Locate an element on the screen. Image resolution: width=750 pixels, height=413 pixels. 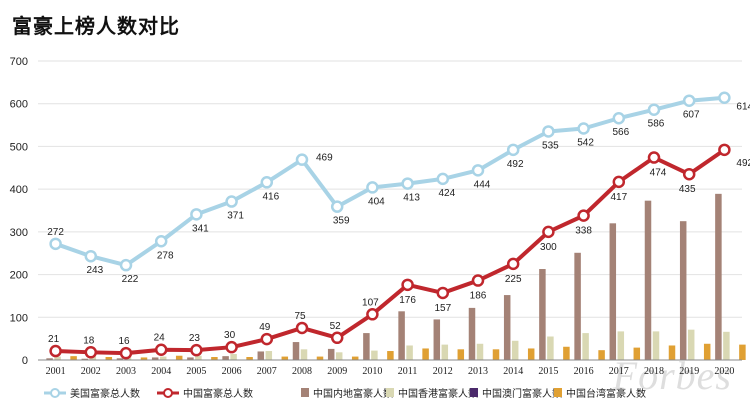
point-美国富豪总人数-2013 is located at coordinates (478, 170).